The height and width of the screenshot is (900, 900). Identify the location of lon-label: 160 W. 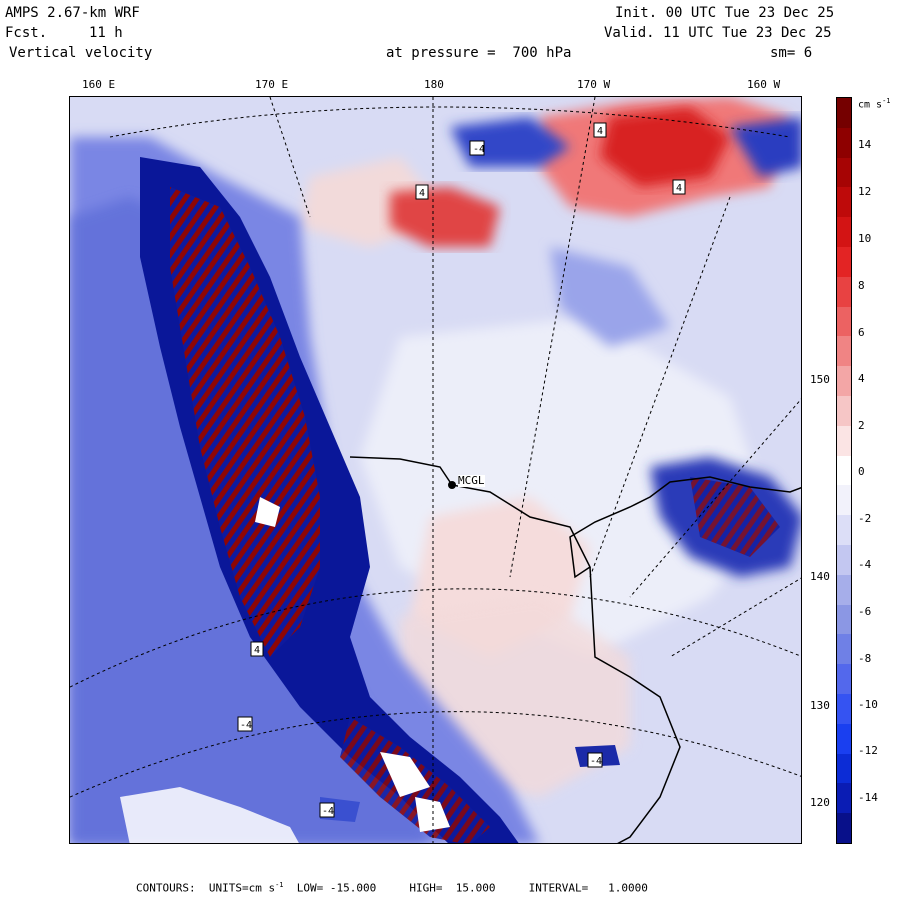
(764, 84).